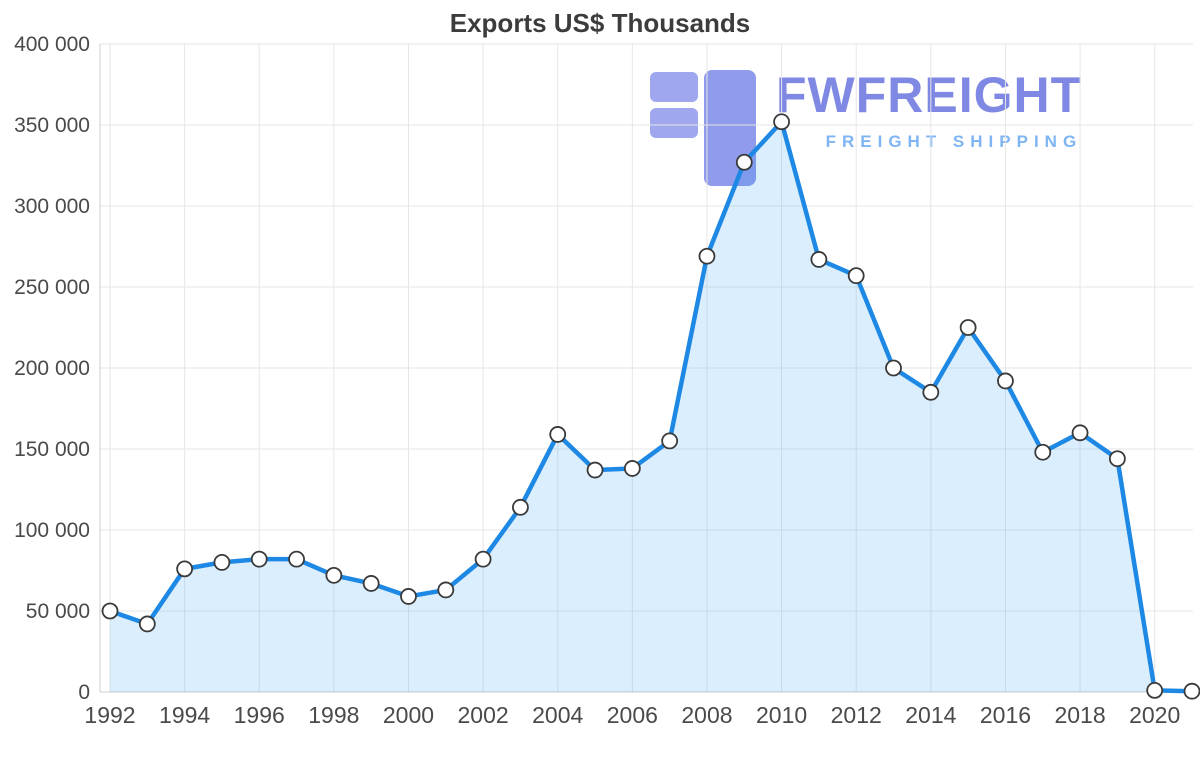  Describe the element at coordinates (632, 715) in the screenshot. I see `x-tick-label: 2006` at that location.